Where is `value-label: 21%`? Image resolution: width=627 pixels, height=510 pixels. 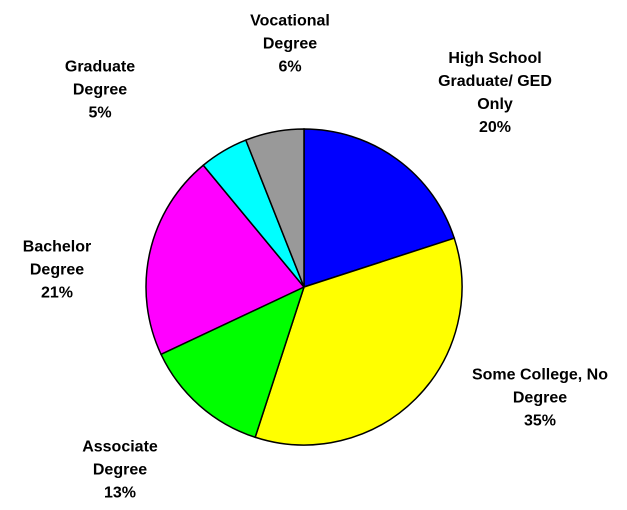 value-label: 21% is located at coordinates (57, 293).